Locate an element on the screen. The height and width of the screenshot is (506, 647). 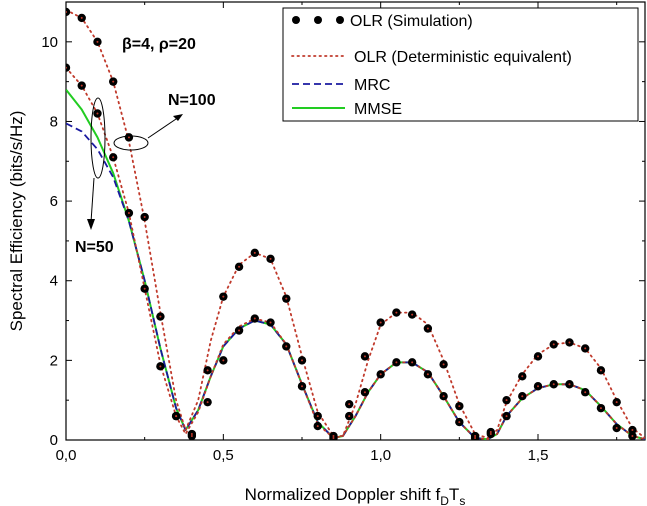
y-axis-label: Spectral Efficiency (bits/s/Hz) is located at coordinates (16, 221).